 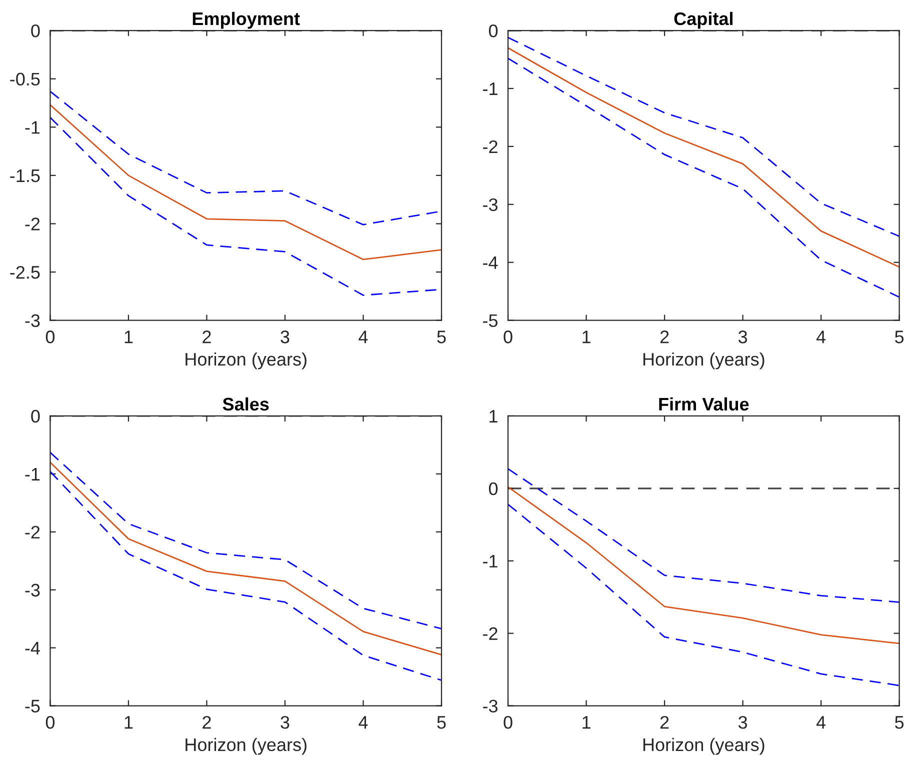 What do you see at coordinates (25, 176) in the screenshot?
I see `y-tick-label: -1.5` at bounding box center [25, 176].